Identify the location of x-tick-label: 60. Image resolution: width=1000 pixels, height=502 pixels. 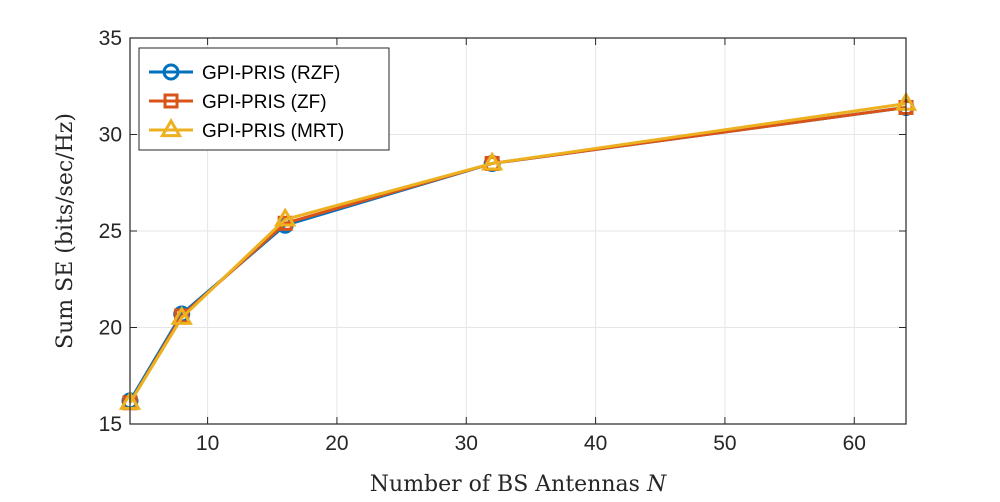
(854, 443).